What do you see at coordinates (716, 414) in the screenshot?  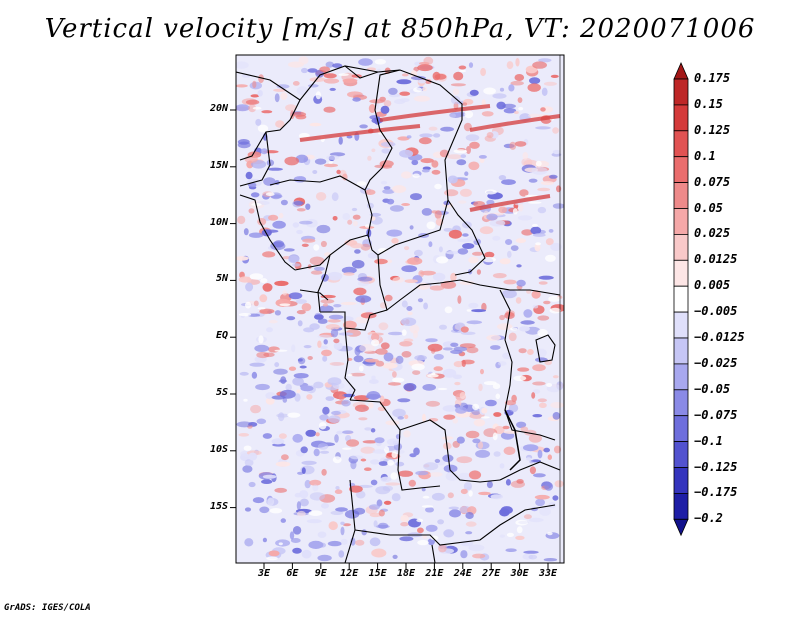 I see `colorbar-tick-label: −0.075` at bounding box center [716, 414].